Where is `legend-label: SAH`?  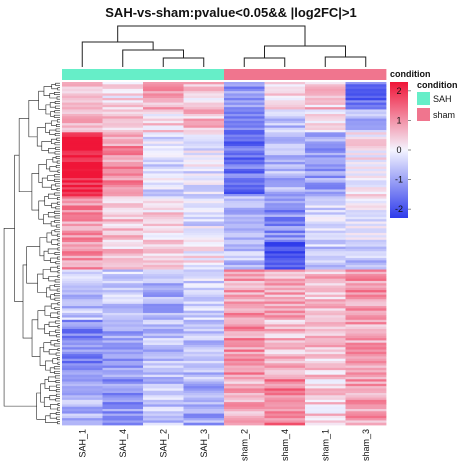
legend-label: SAH is located at coordinates (442, 99).